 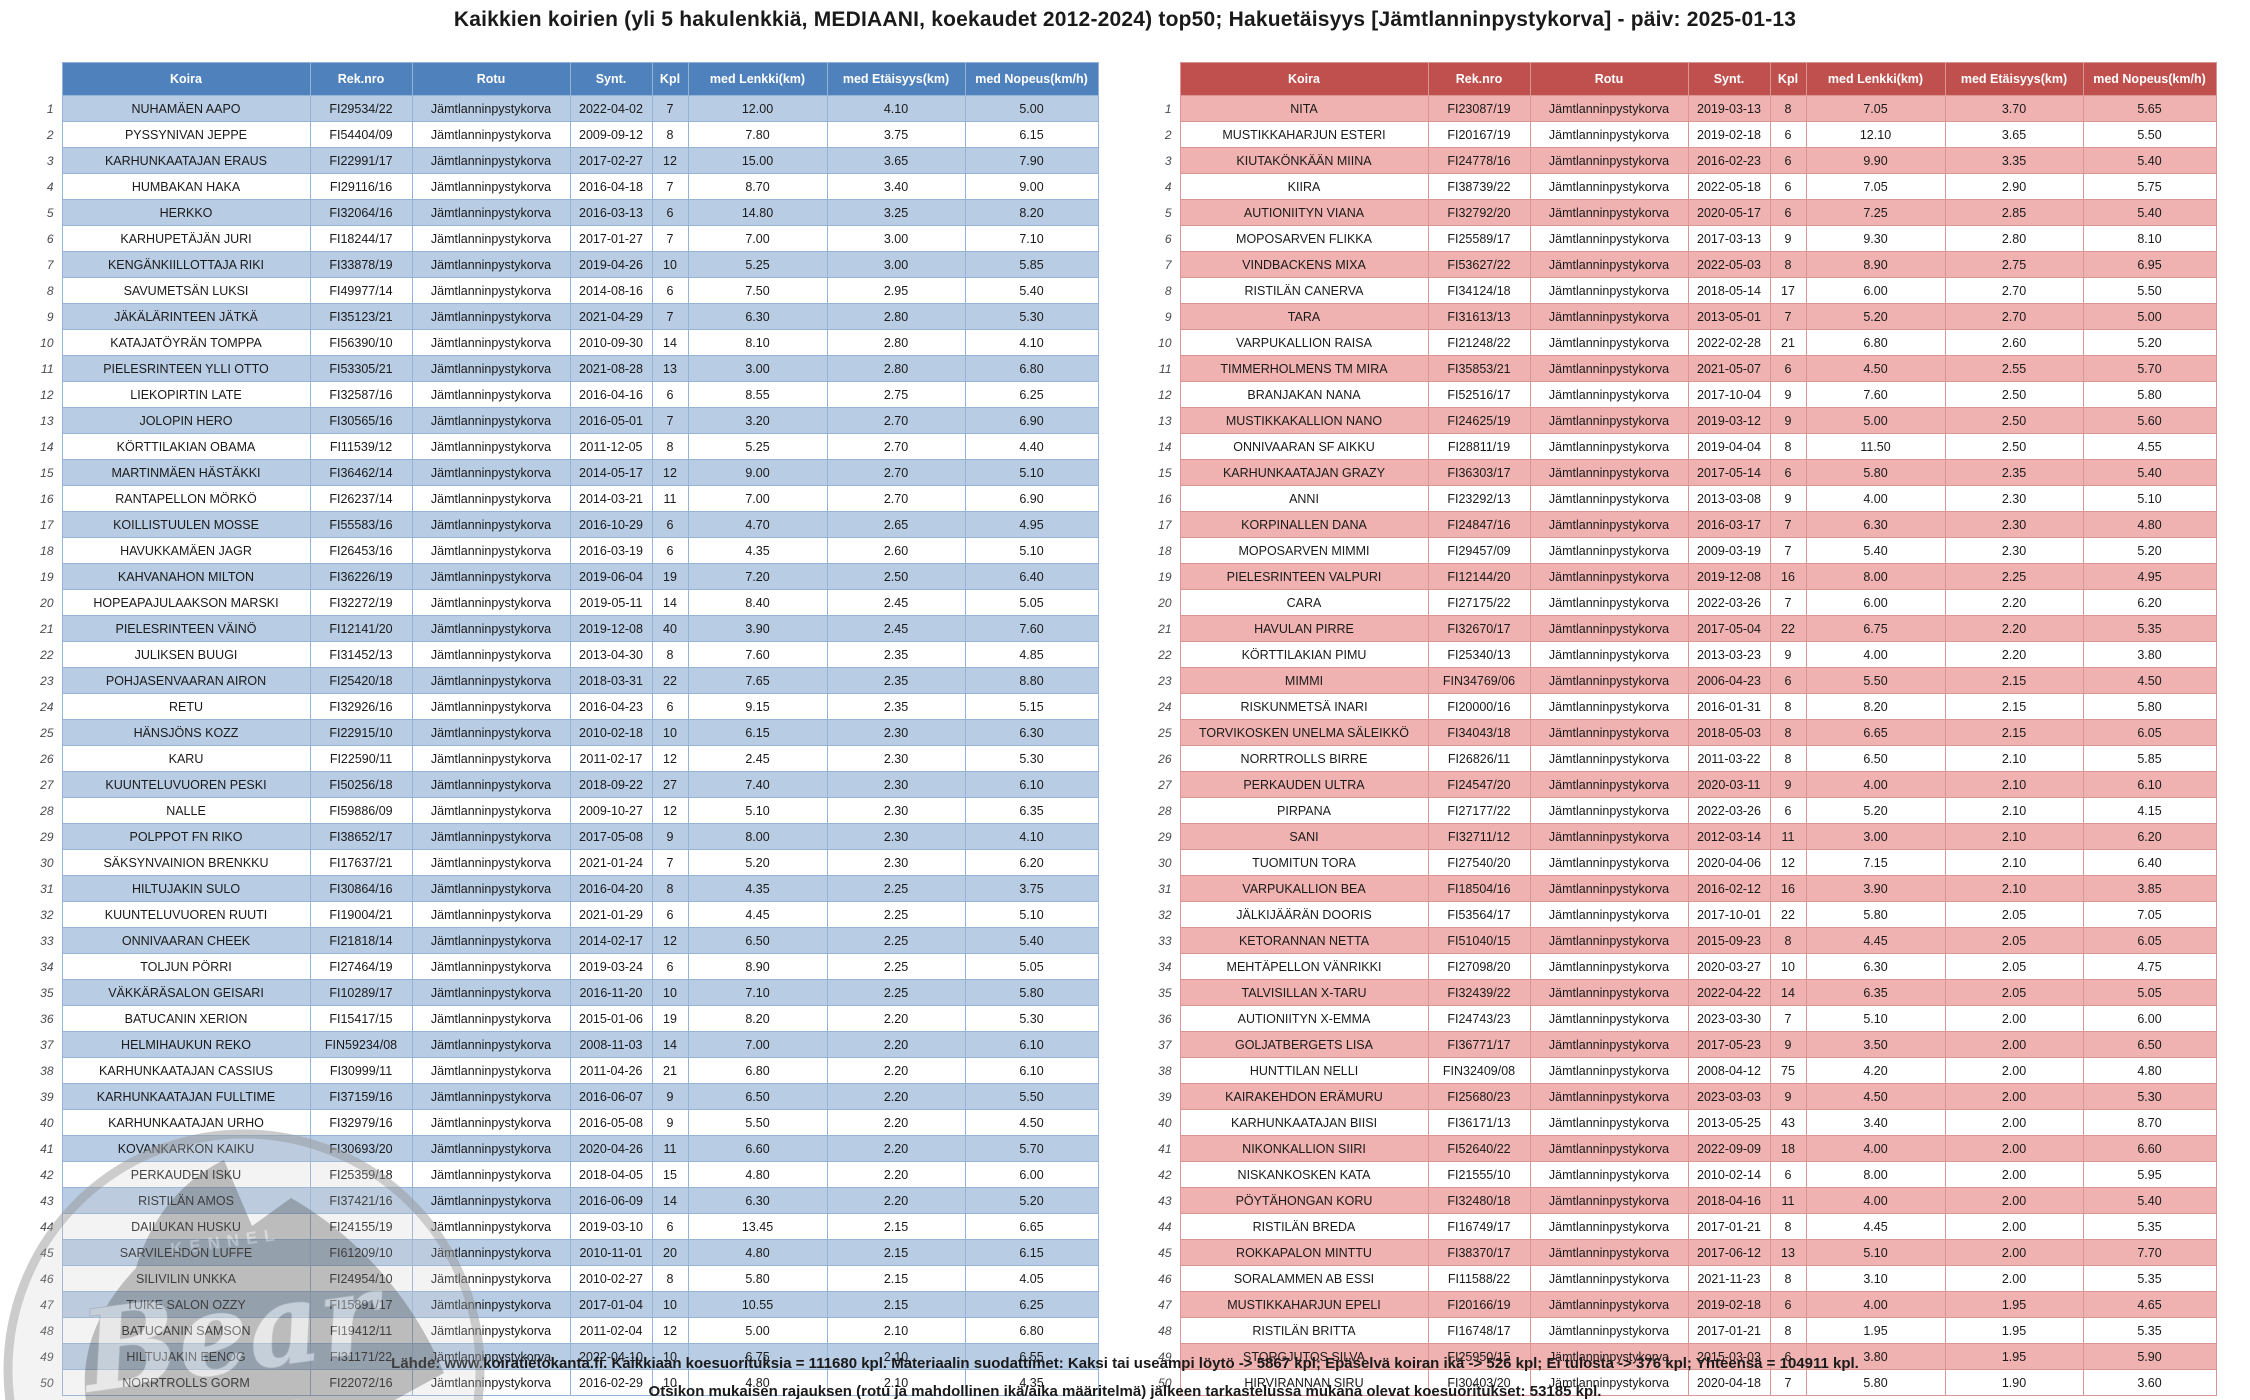 What do you see at coordinates (611, 732) in the screenshot?
I see `synt-cell: 2010-02-18` at bounding box center [611, 732].